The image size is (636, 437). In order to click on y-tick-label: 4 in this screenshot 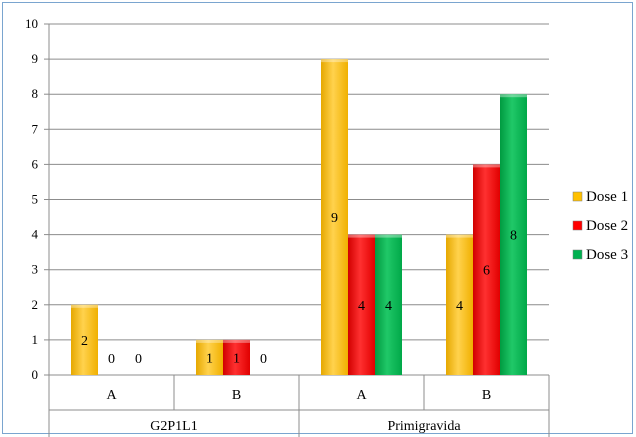, I will do `click(35, 234)`.